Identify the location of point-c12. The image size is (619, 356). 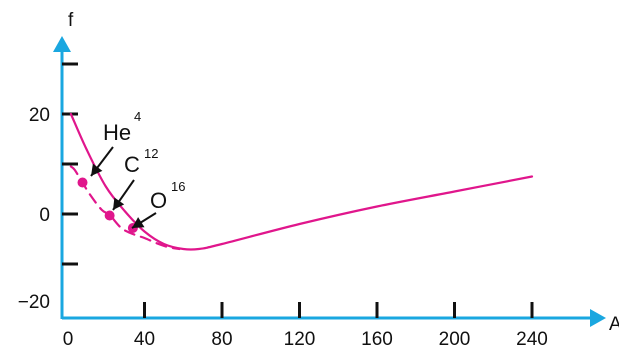
(109, 215).